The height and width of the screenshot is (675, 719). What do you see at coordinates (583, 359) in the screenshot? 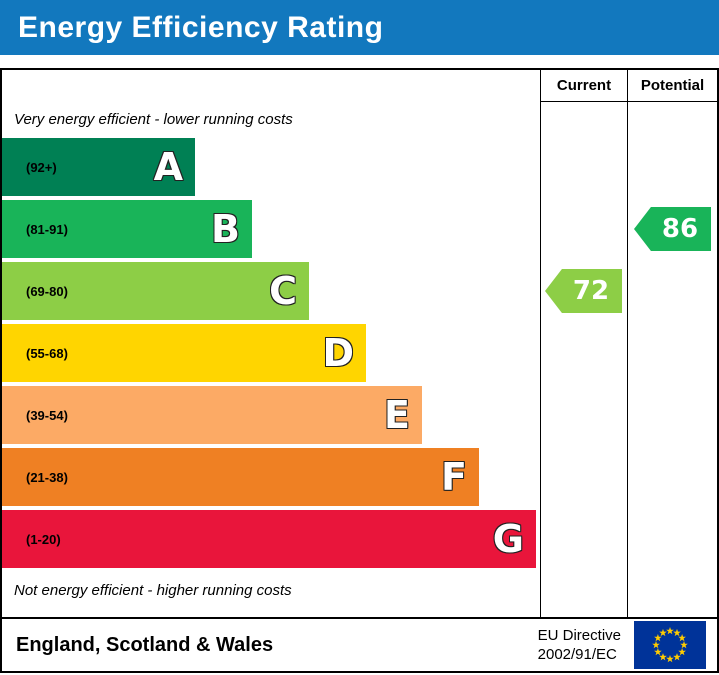
I see `current-column: 72` at bounding box center [583, 359].